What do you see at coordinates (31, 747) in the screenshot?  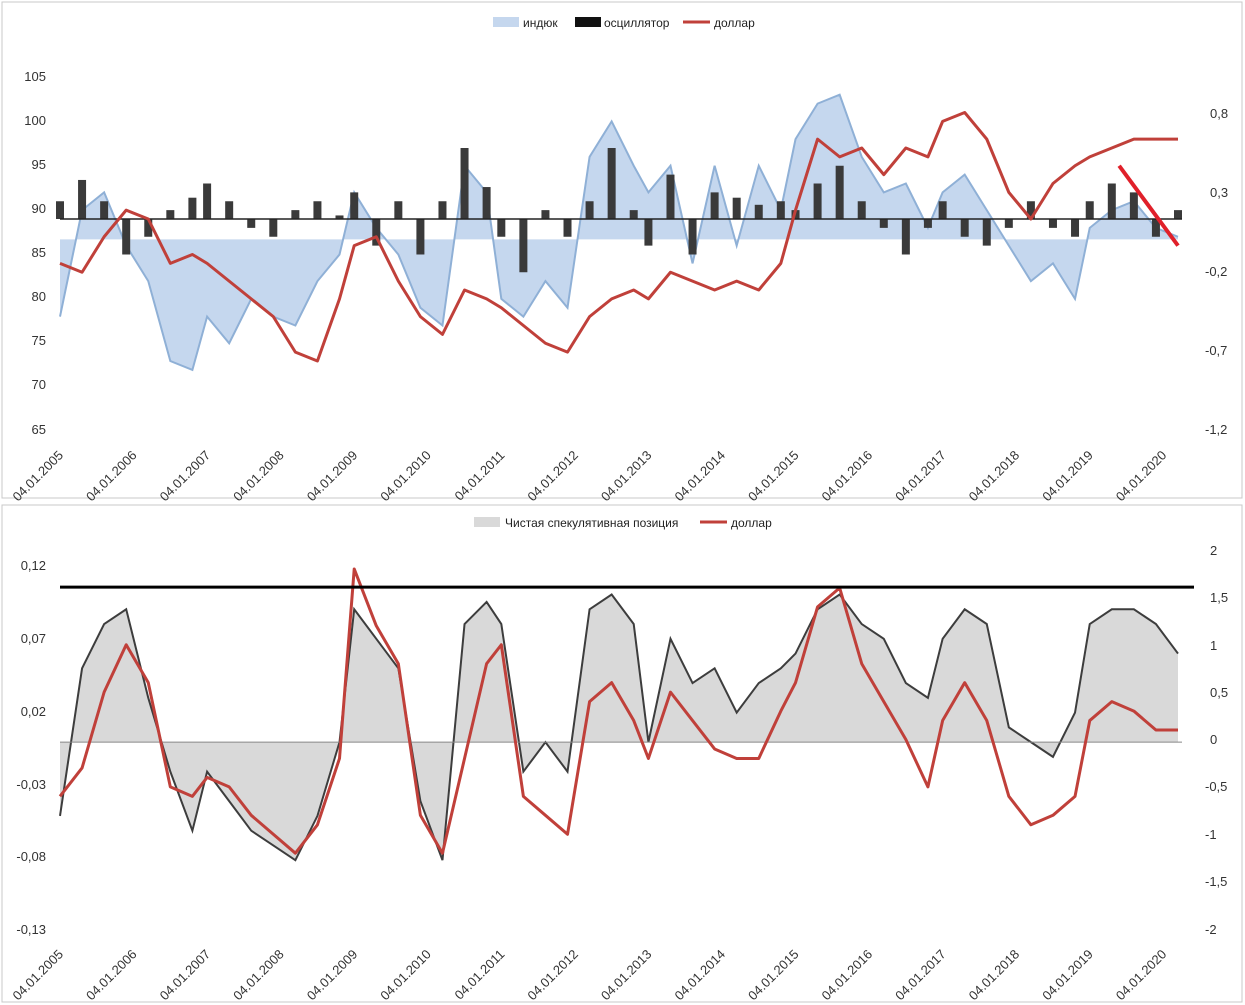 I see `bottom-y-left-axis: 0,12 0,07 0,02 -0,03 -0,08 -0,13` at bounding box center [31, 747].